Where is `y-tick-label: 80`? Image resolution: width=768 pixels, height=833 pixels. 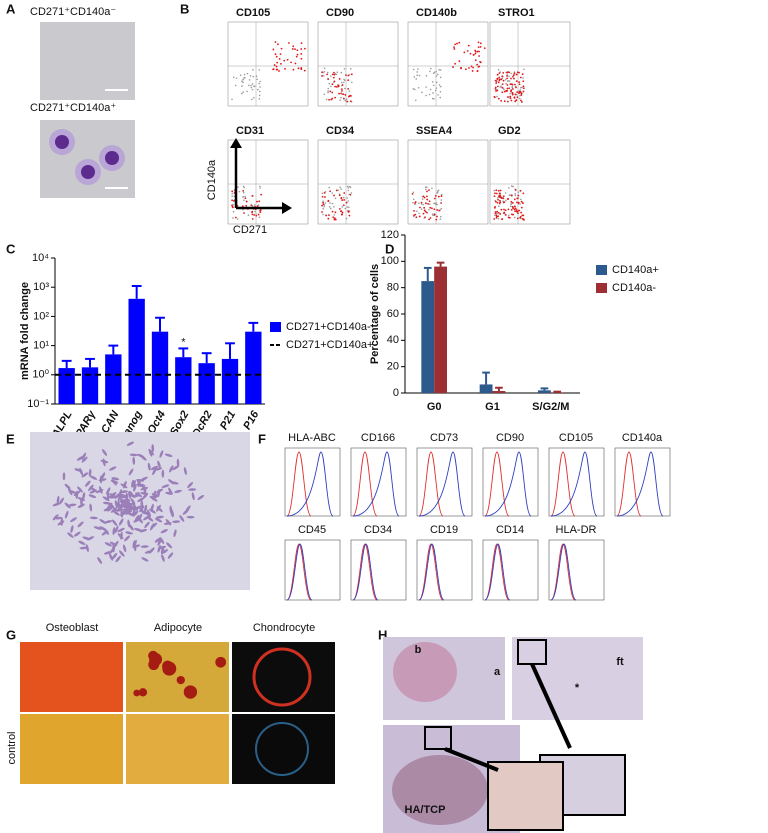
y-tick-label: 80 is located at coordinates (393, 288).